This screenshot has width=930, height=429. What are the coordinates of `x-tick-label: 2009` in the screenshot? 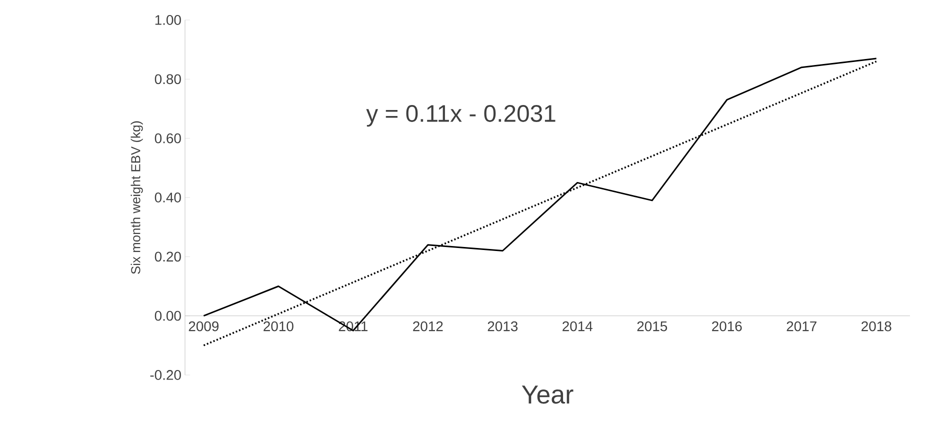 It's located at (203, 326).